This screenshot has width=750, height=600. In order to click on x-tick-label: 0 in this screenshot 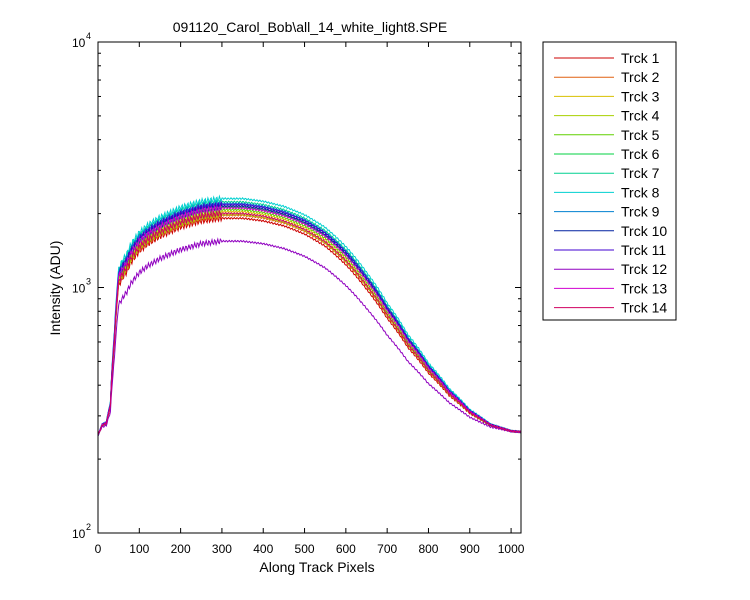, I will do `click(98, 549)`.